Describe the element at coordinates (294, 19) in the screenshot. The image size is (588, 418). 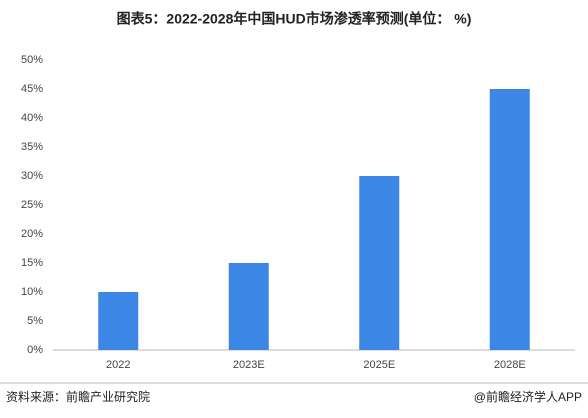
I see `chart-title: 图表5：2022-2028年中国HUD市场渗透率预测(单位： %)` at that location.